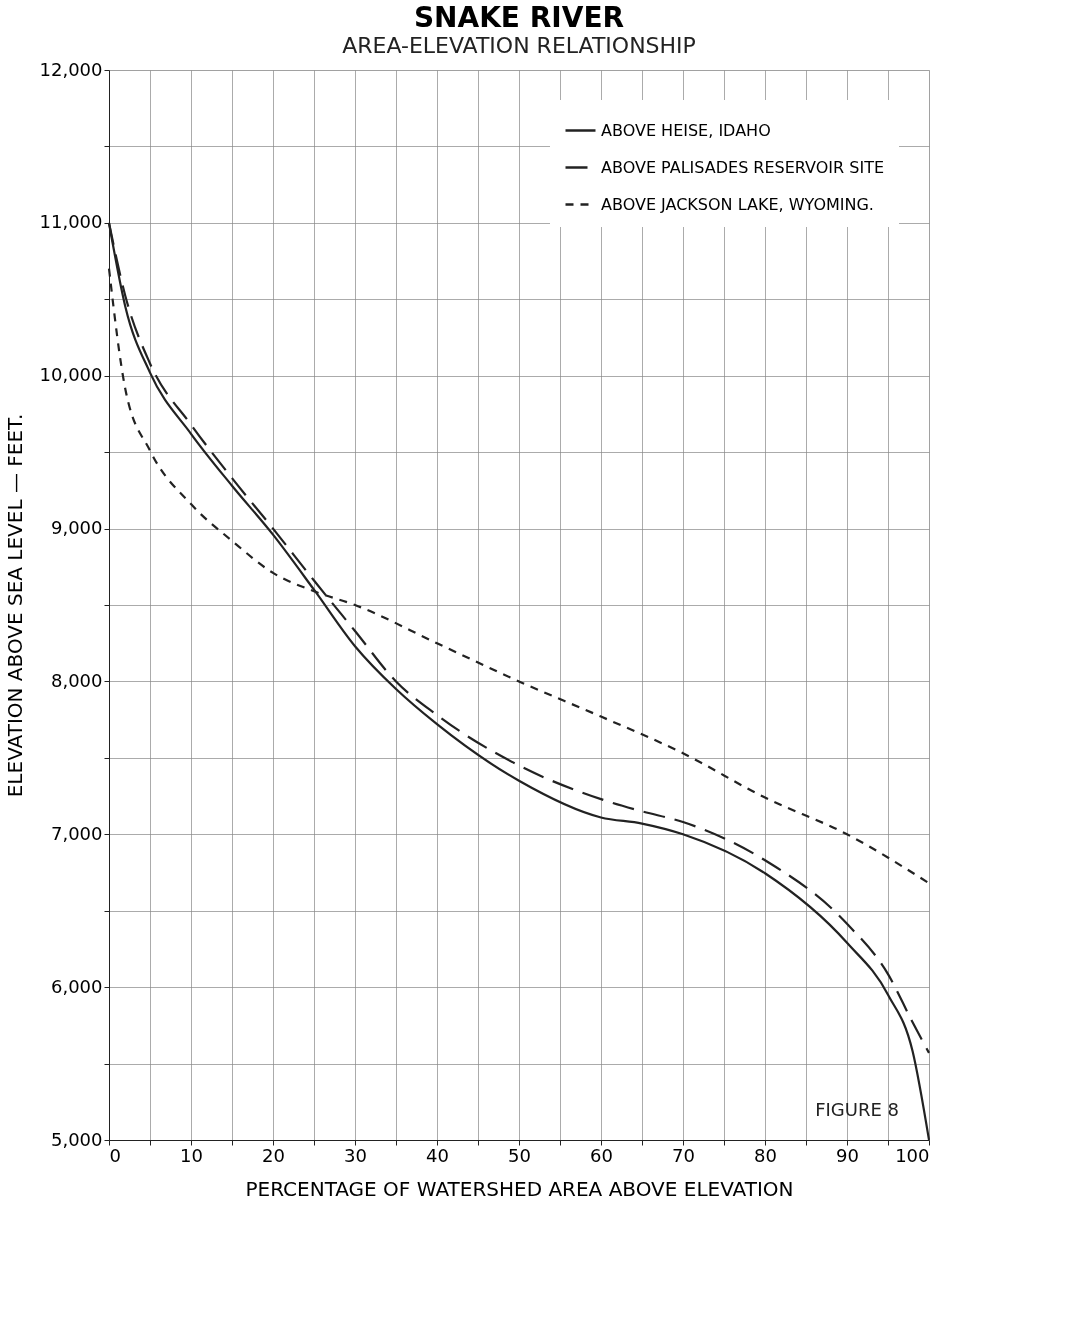 The image size is (1067, 1322). What do you see at coordinates (519, 17) in the screenshot?
I see `chart-title: SNAKE RIVER` at bounding box center [519, 17].